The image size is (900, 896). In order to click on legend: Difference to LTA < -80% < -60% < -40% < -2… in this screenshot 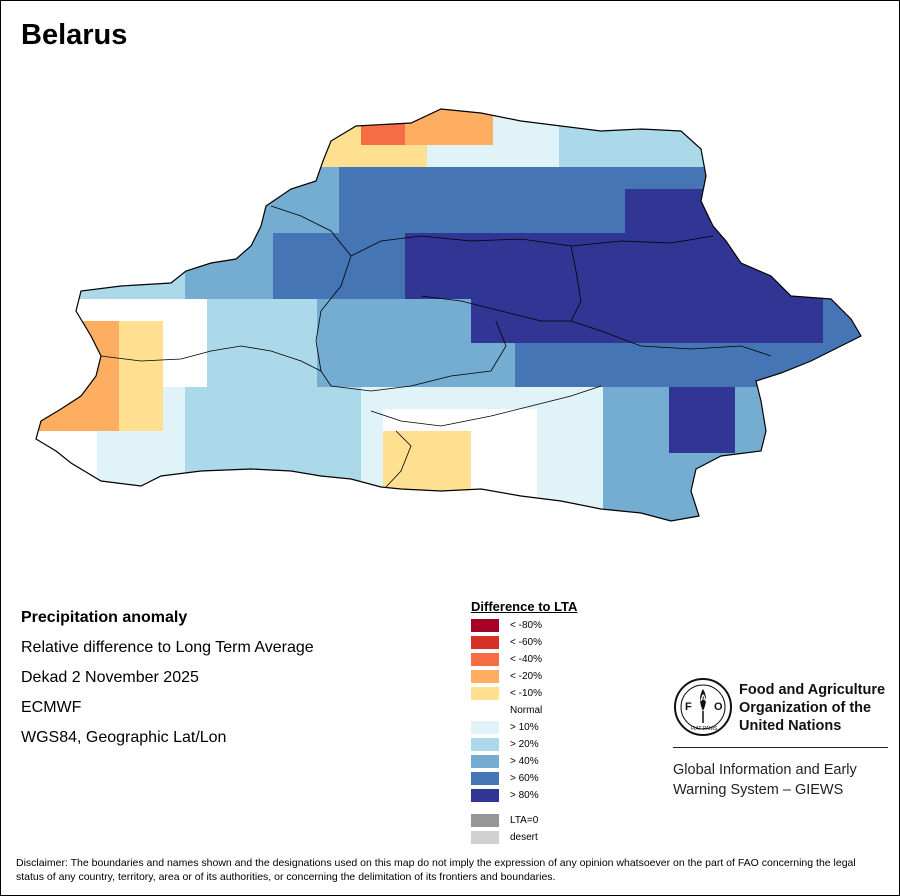, I will do `click(524, 721)`.